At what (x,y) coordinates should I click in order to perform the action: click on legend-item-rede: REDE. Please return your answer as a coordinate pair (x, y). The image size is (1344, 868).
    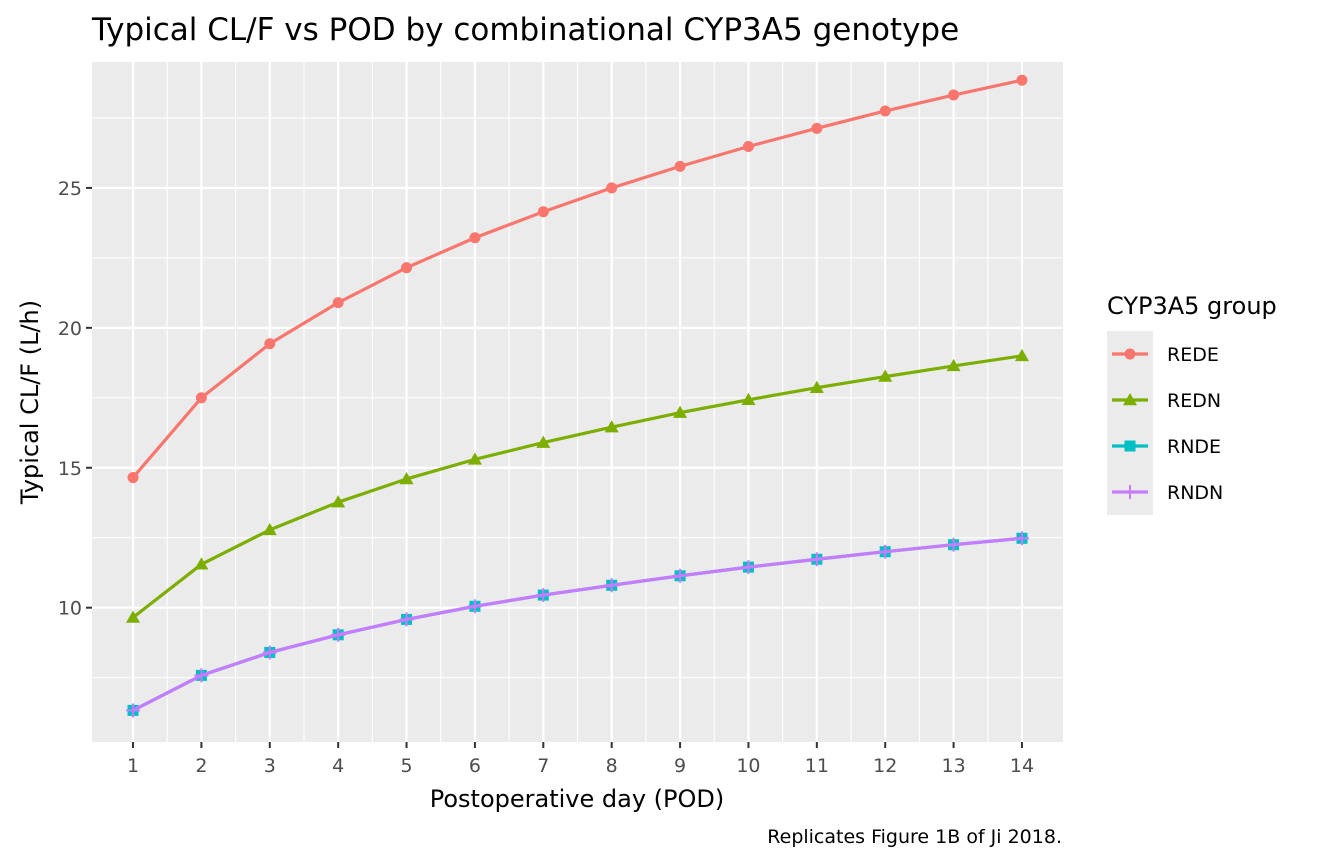
    Looking at the image, I should click on (1163, 354).